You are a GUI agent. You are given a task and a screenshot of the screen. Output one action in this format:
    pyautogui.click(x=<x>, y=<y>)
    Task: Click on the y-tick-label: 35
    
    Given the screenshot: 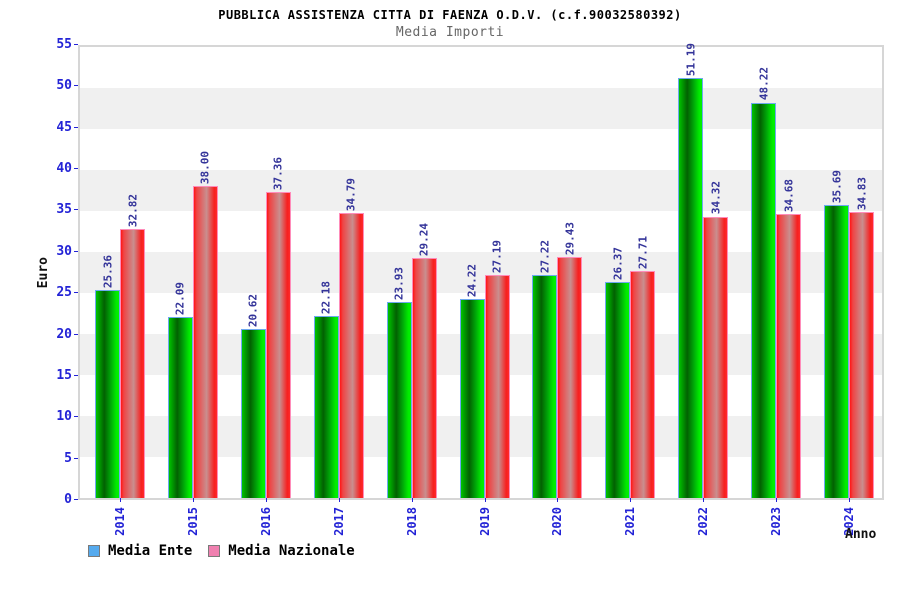 What is the action you would take?
    pyautogui.click(x=64, y=210)
    